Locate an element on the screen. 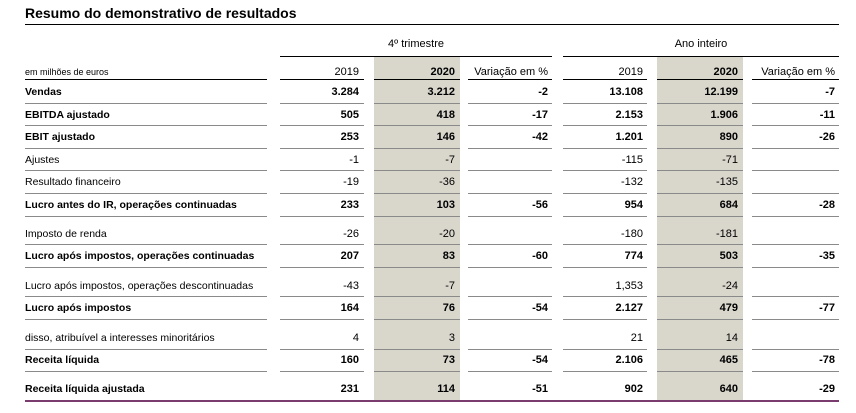 The height and width of the screenshot is (413, 856). cell-q2020: 3.212 is located at coordinates (441, 92).